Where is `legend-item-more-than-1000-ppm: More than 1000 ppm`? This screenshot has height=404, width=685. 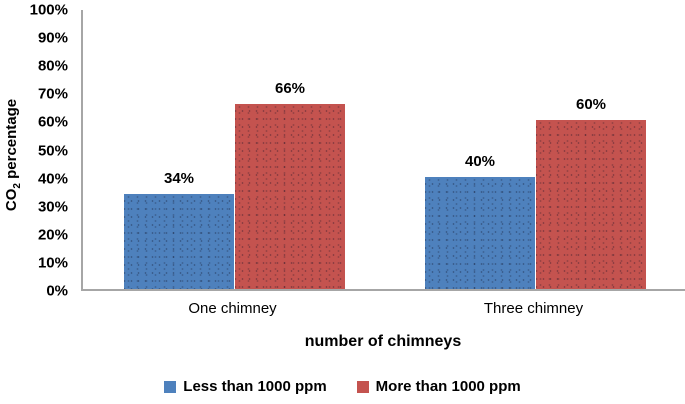 legend-item-more-than-1000-ppm: More than 1000 ppm is located at coordinates (438, 386).